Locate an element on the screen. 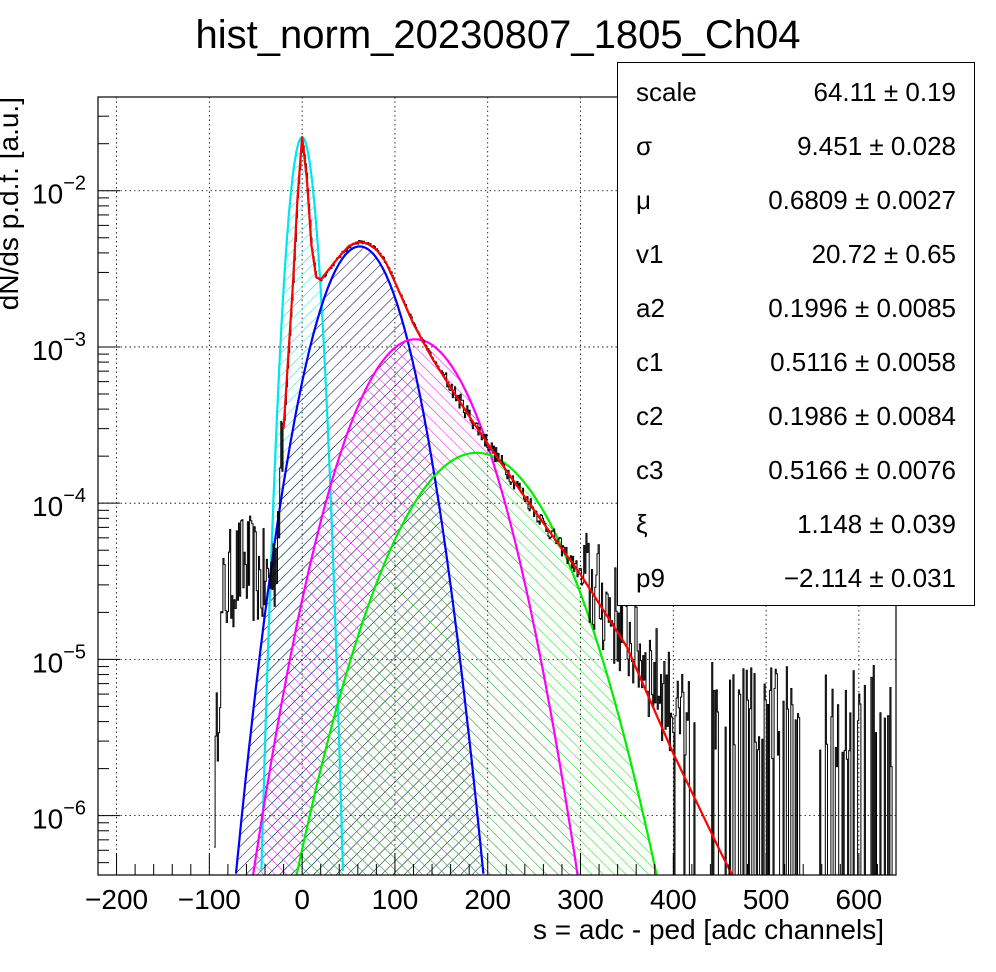 Image resolution: width=996 pixels, height=972 pixels. stats-value: 0.5166 is located at coordinates (808, 470).